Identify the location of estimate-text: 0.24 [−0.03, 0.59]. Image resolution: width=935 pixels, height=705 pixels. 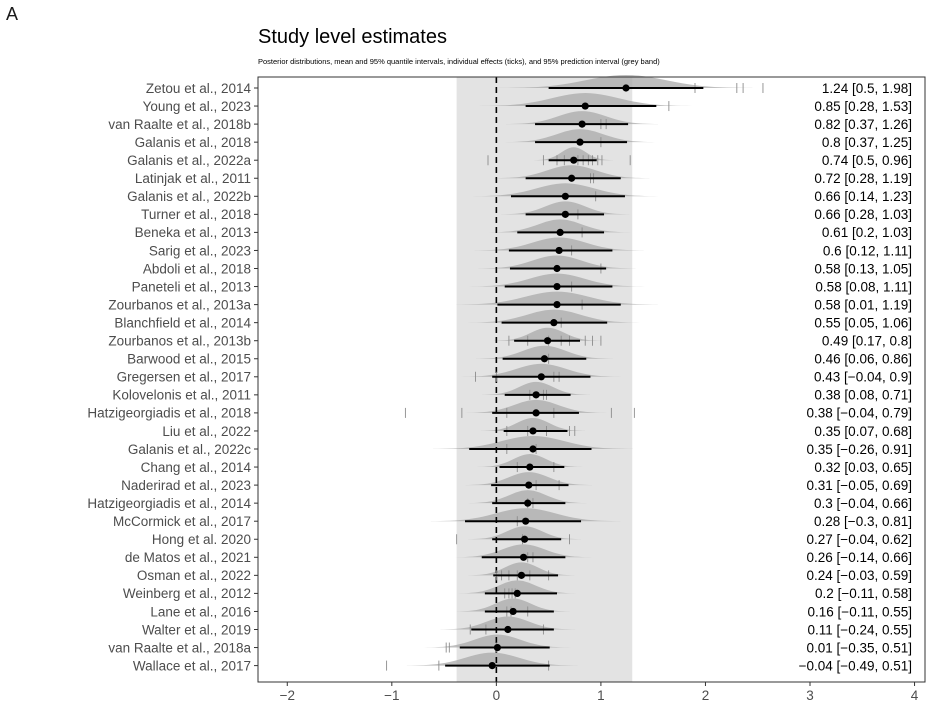
(859, 575).